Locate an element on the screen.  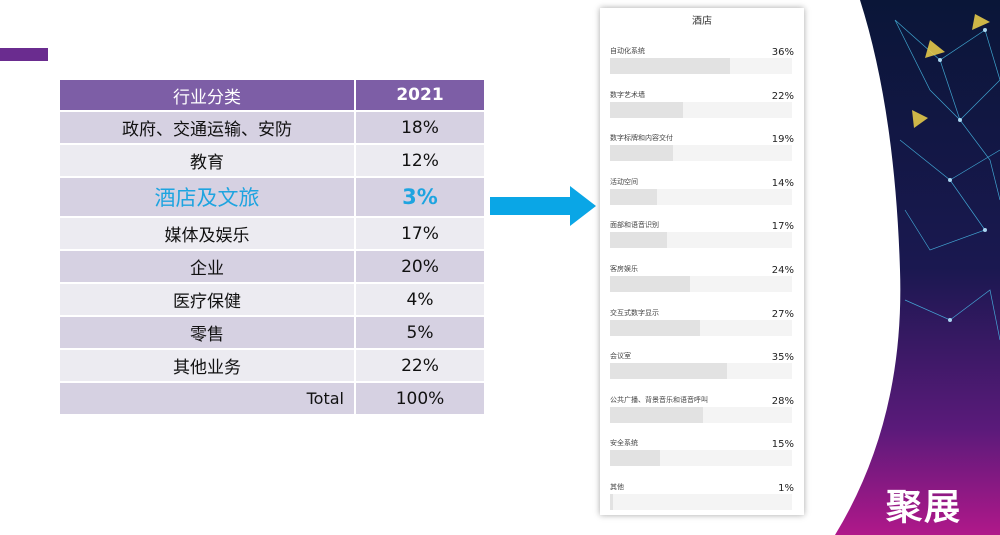
bar-category-label: 安全系统 is located at coordinates (624, 443).